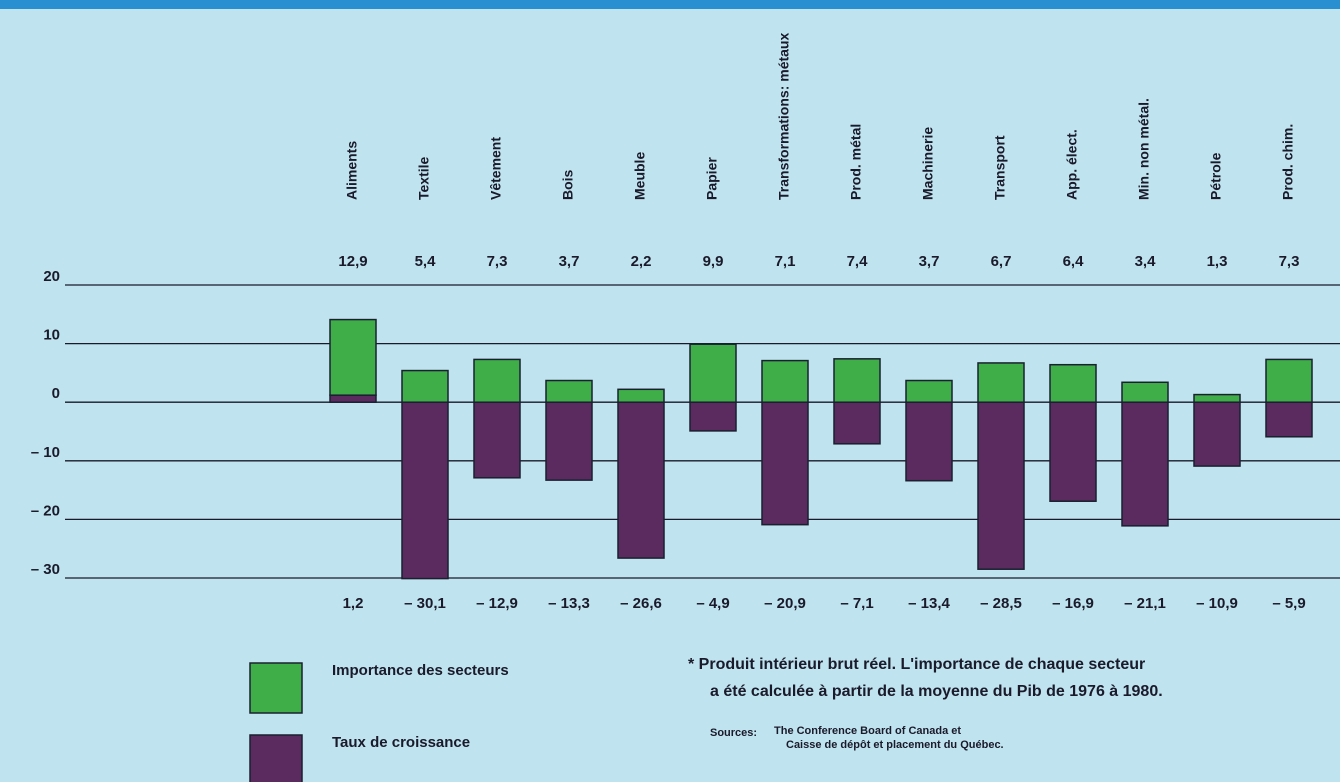 The image size is (1340, 782). Describe the element at coordinates (733, 733) in the screenshot. I see `sources-label: Sources:` at that location.